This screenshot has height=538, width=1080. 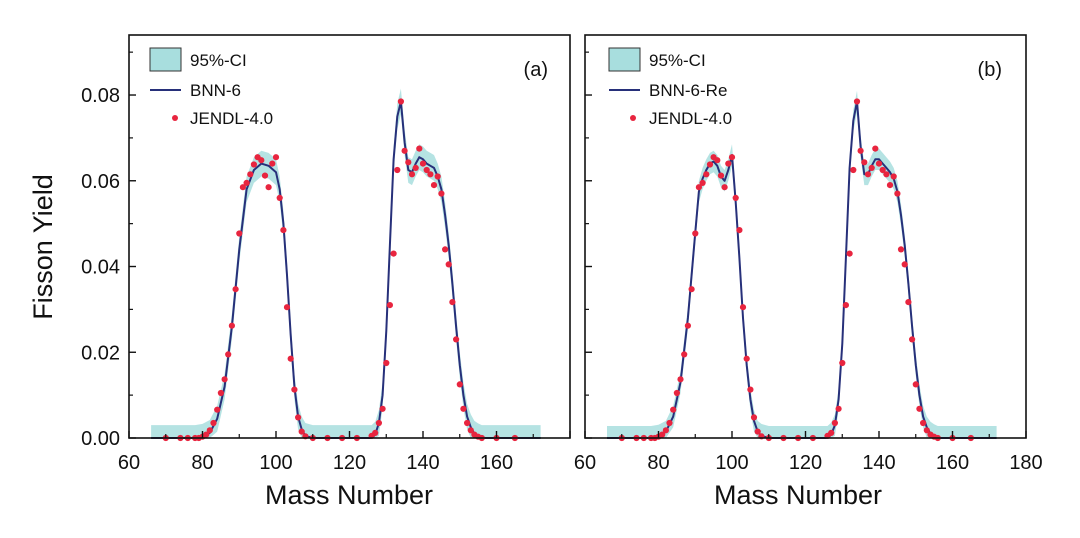 I want to click on x-tick-label: 160, so click(x=952, y=463).